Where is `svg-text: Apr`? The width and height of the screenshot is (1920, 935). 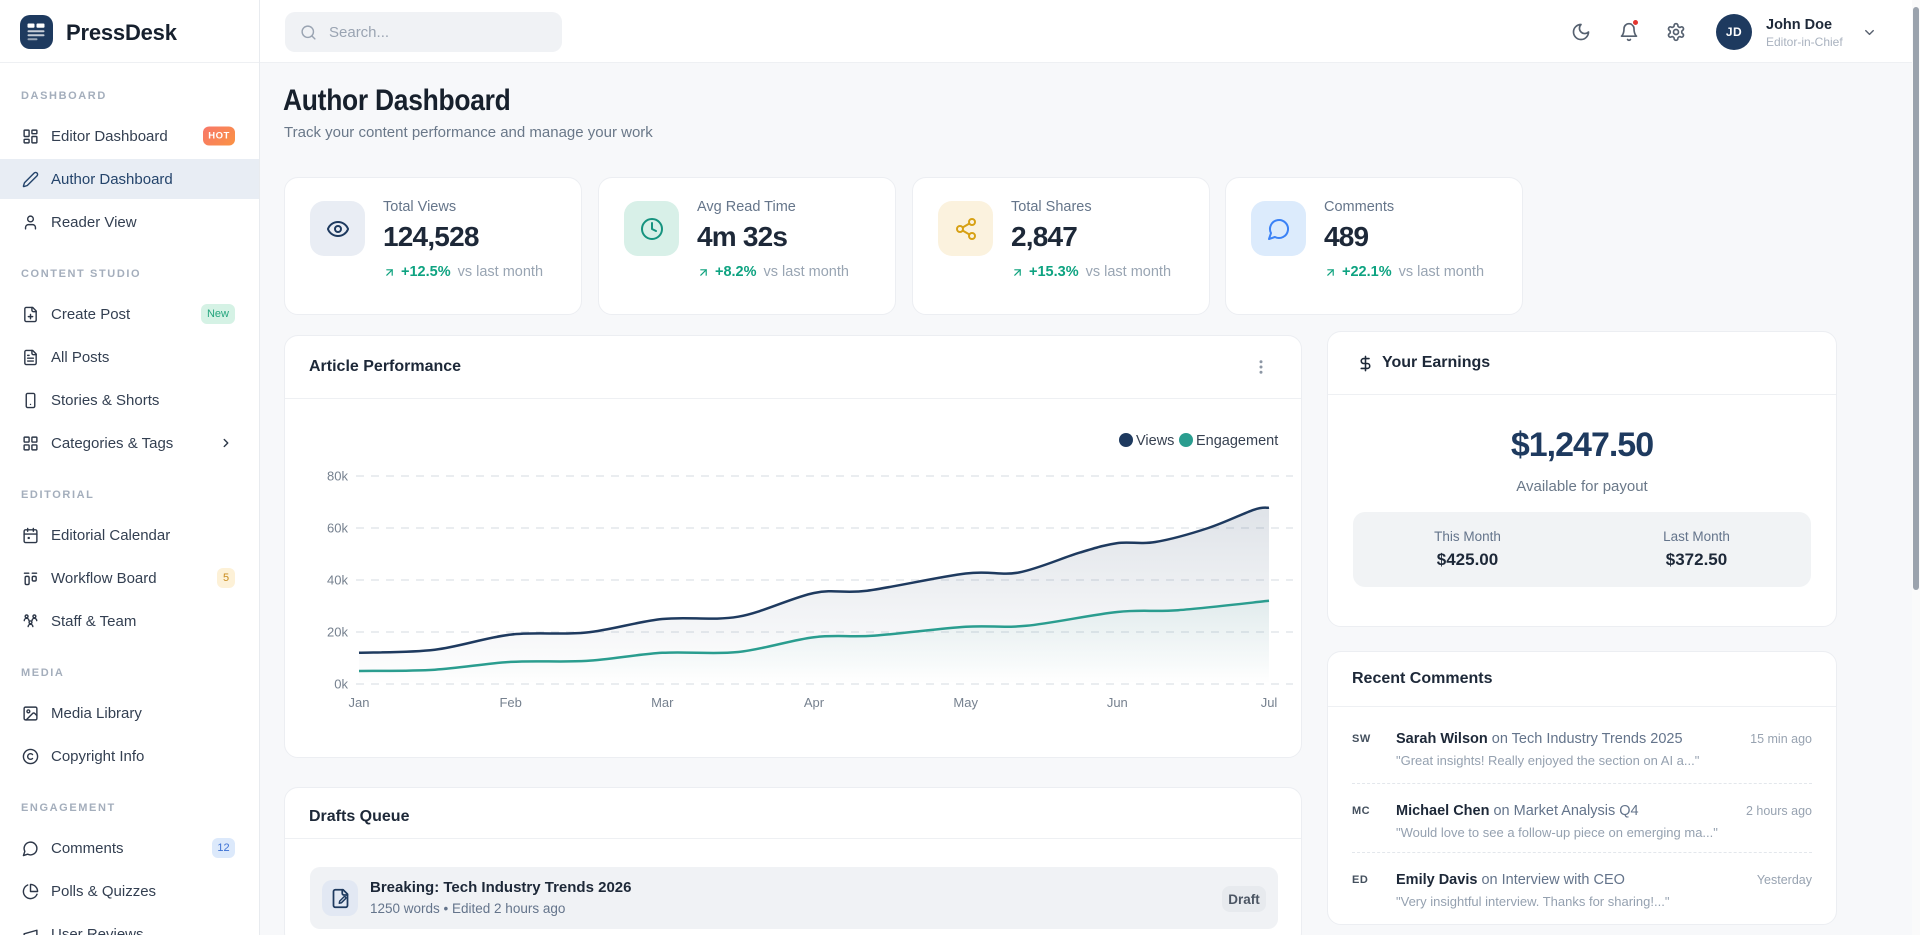
svg-text: Apr is located at coordinates (814, 702).